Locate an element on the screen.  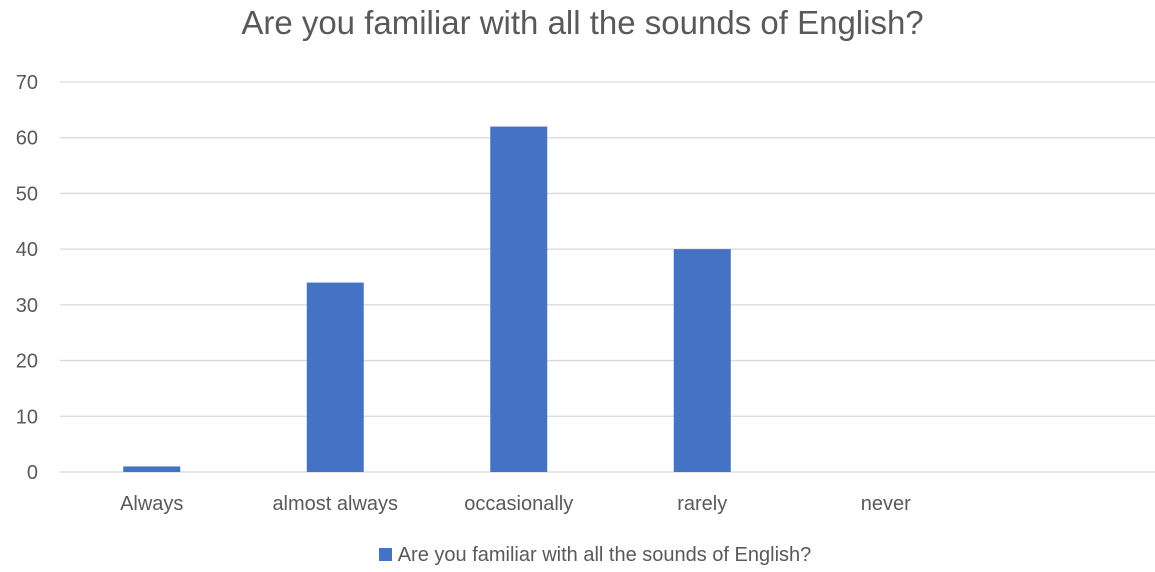
y-tick-label-40: 40 is located at coordinates (27, 250).